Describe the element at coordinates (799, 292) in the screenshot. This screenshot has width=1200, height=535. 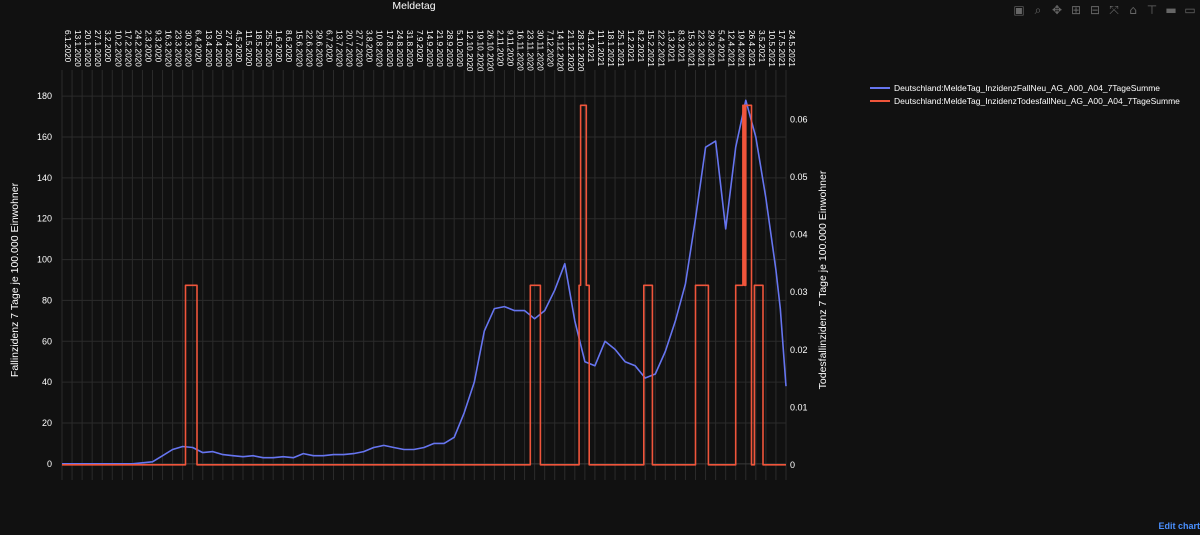
I see `y-right-tick-label: 0.03` at that location.